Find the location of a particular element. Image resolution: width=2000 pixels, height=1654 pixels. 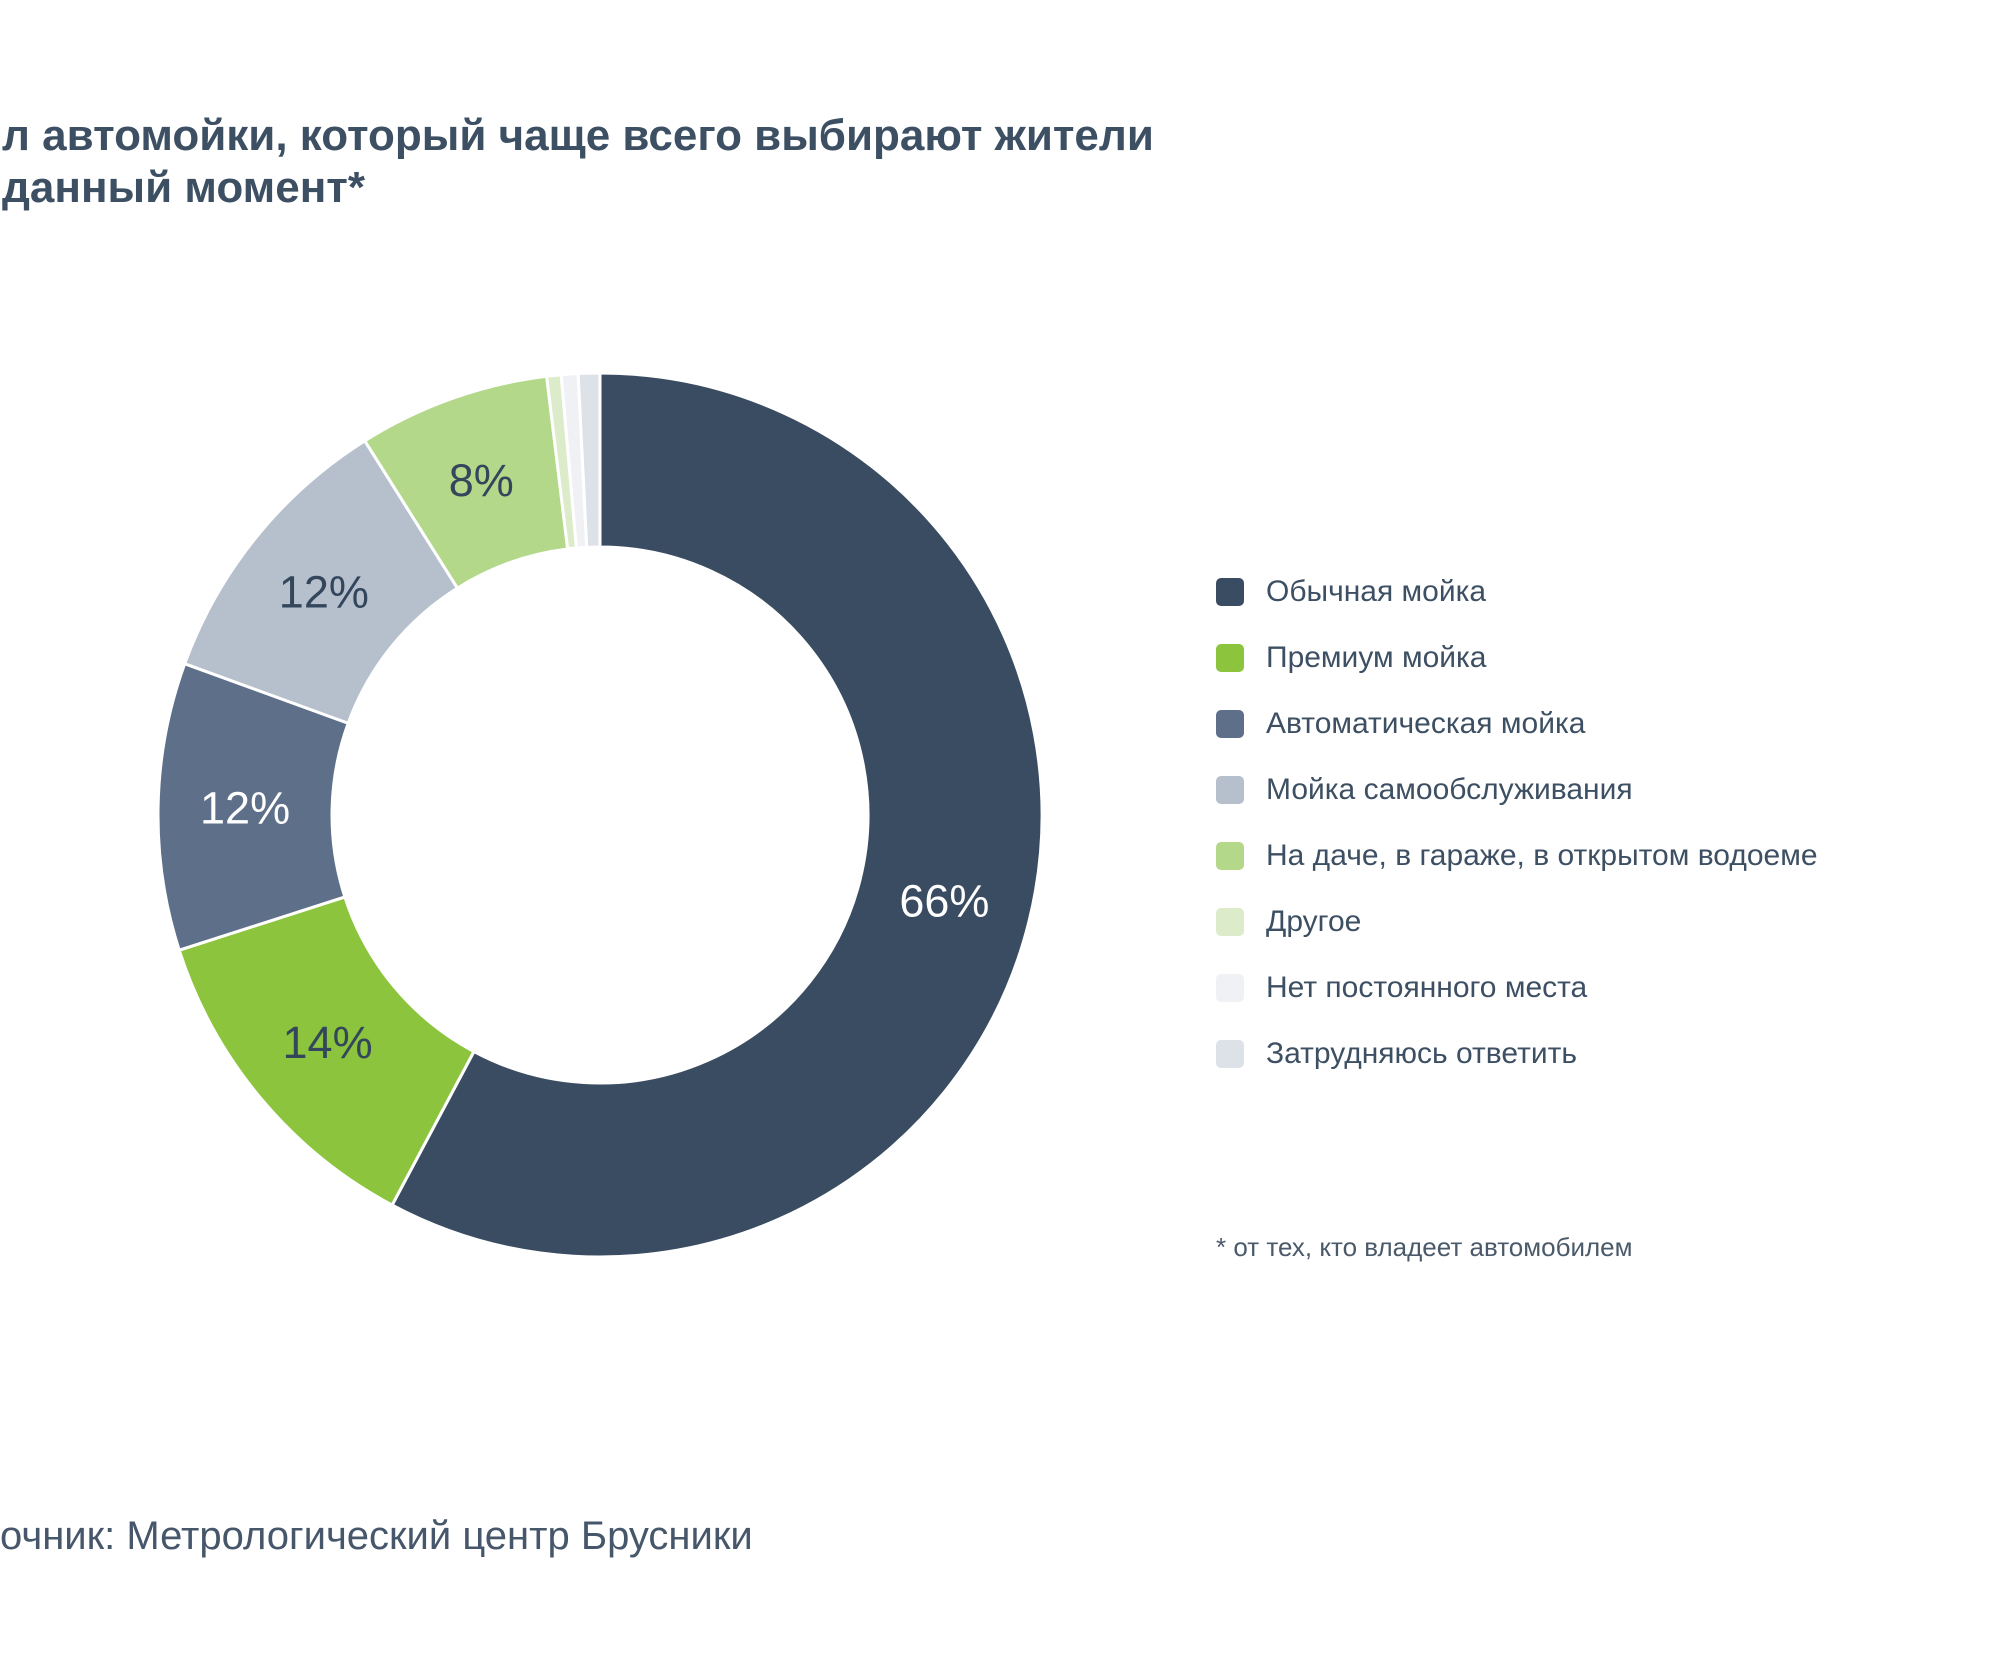

donut-slice is located at coordinates (589, 460).